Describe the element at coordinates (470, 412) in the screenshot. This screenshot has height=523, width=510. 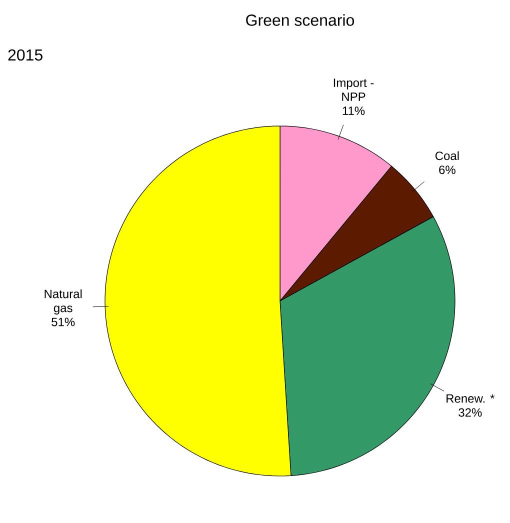
I see `data-label: 32%` at that location.